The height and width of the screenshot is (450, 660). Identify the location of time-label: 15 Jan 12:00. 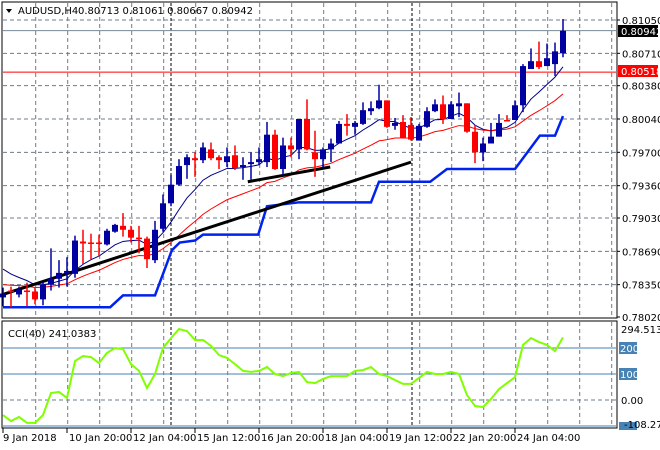
(228, 438).